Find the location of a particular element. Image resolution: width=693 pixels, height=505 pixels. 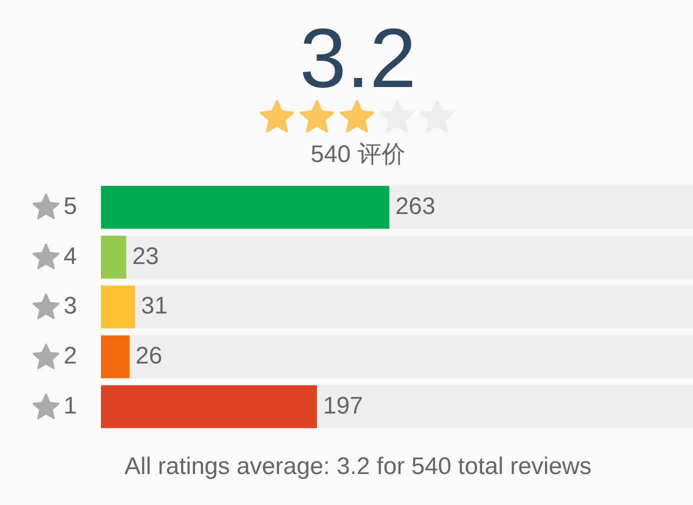

data-label: 26 is located at coordinates (149, 356).